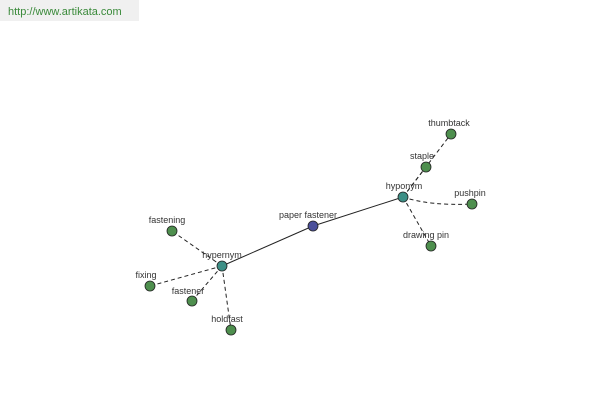 The image size is (600, 400). What do you see at coordinates (470, 193) in the screenshot?
I see `node-label: pushpin` at bounding box center [470, 193].